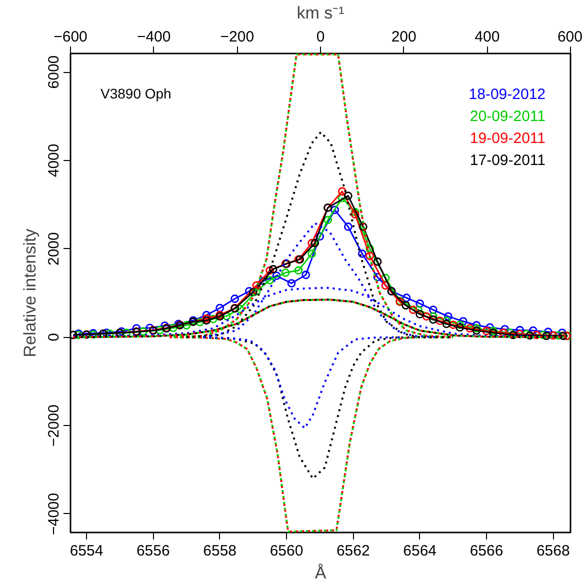 The image size is (582, 585). What do you see at coordinates (508, 138) in the screenshot?
I see `text: 19-09-2011` at bounding box center [508, 138].